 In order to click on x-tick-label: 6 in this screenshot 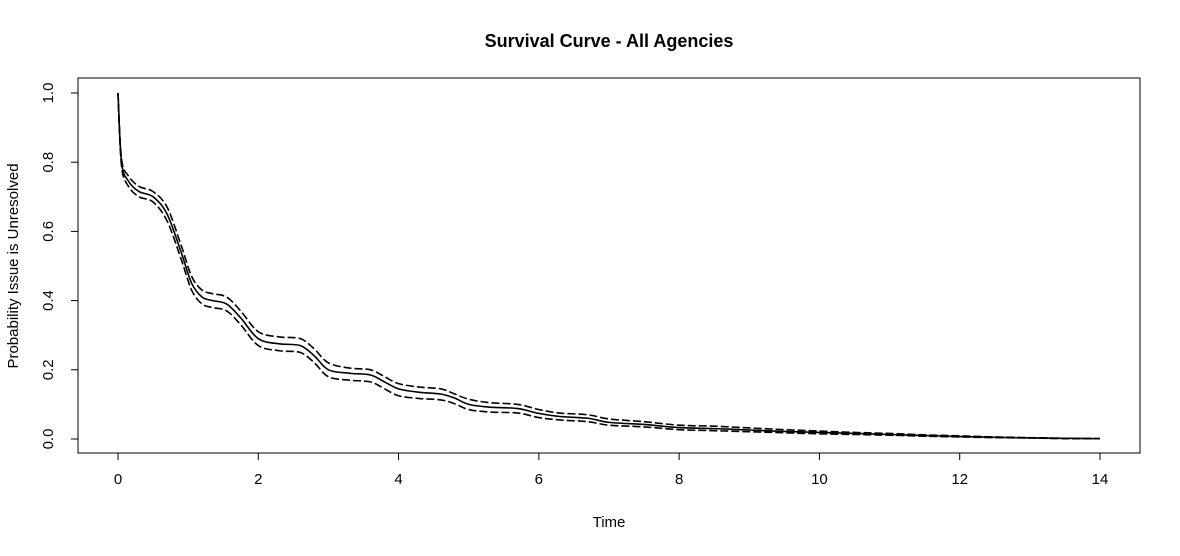, I will do `click(539, 479)`.